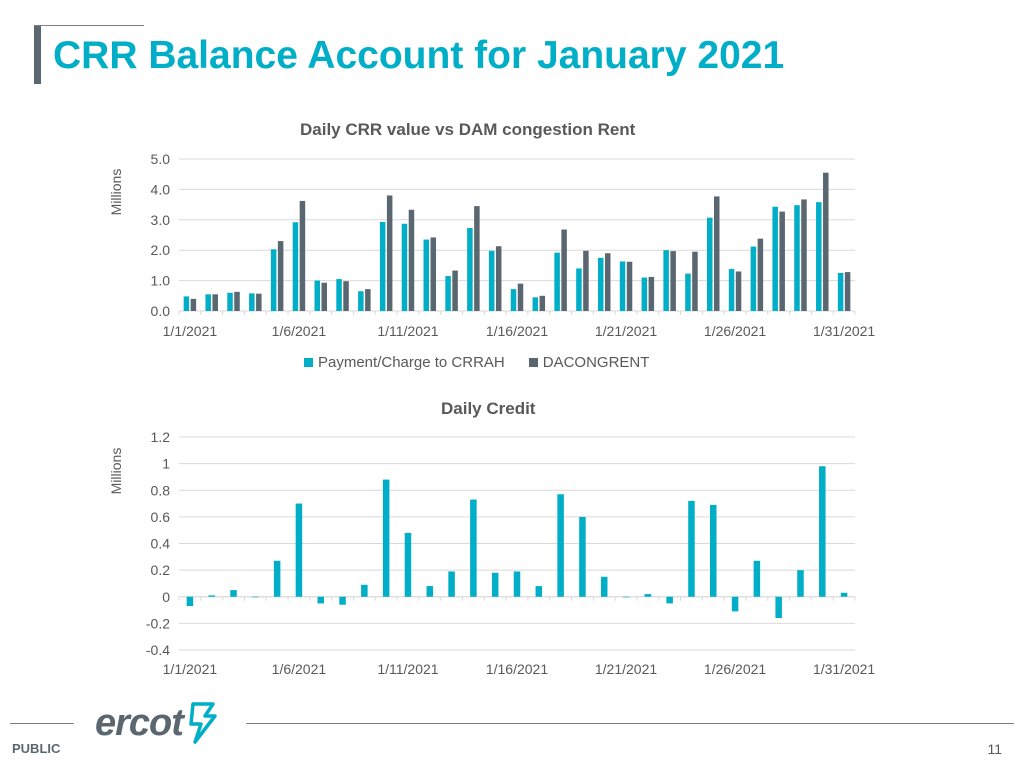 The width and height of the screenshot is (1024, 768). Describe the element at coordinates (161, 159) in the screenshot. I see `y-tick-label: 5.0` at that location.